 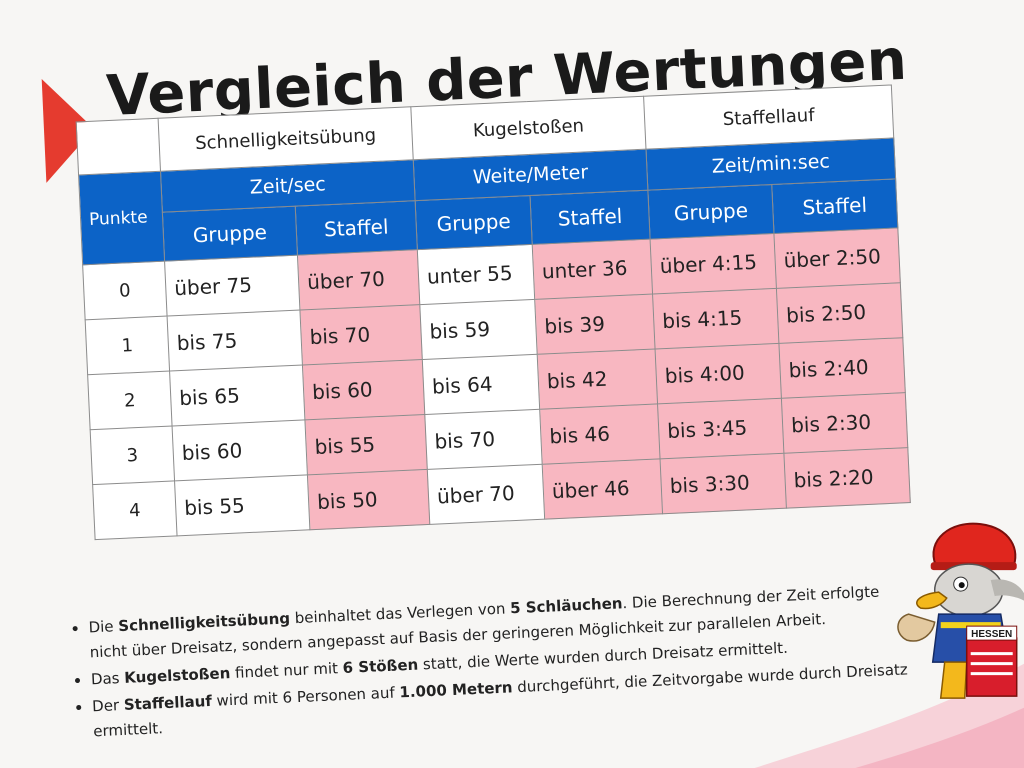 I want to click on points-cell: 0, so click(x=125, y=290).